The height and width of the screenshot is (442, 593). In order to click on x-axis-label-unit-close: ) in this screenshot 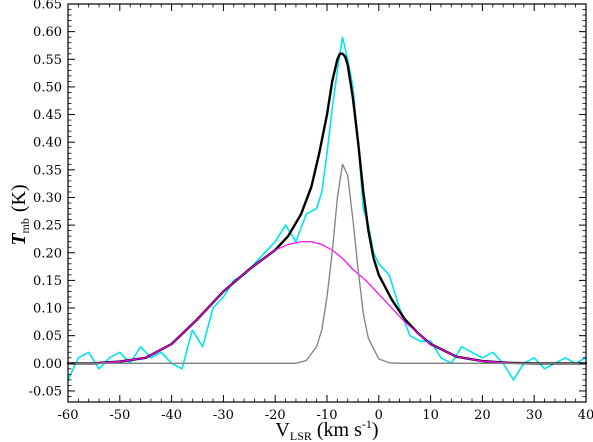, I will do `click(375, 430)`.